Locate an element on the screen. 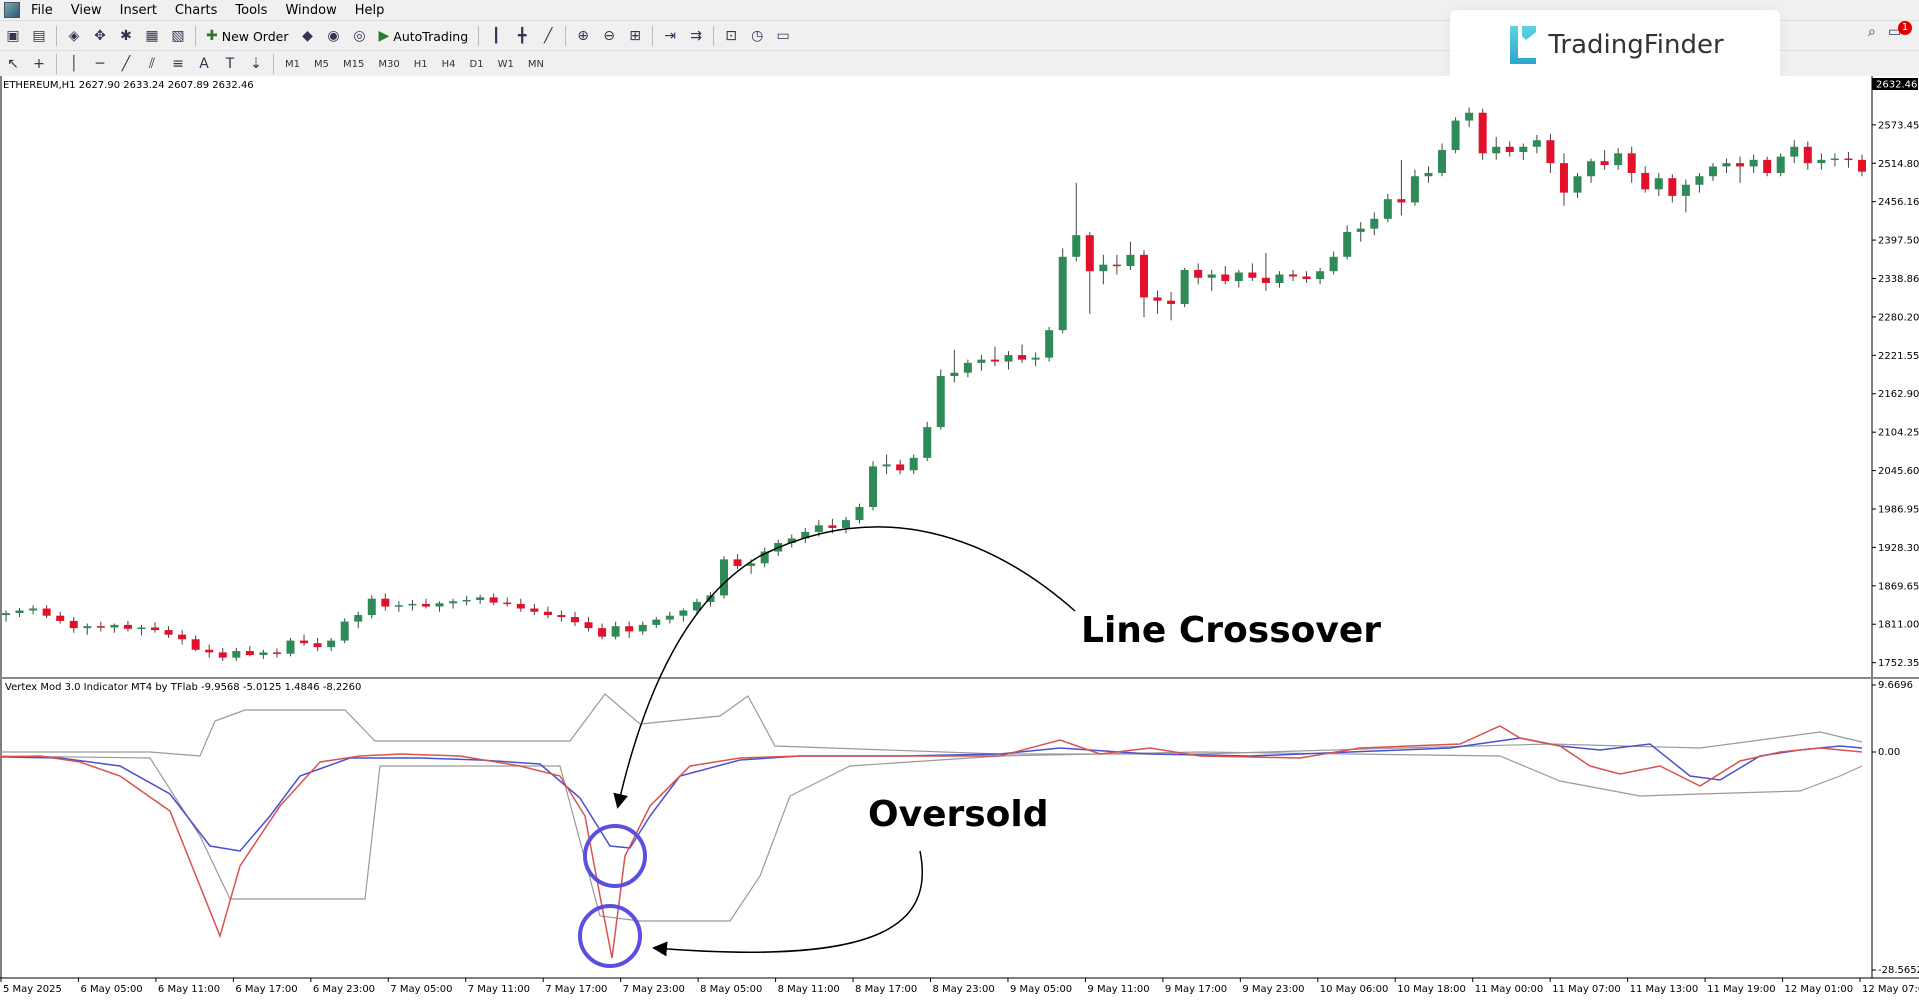 The height and width of the screenshot is (1000, 1919). timeframe-m1: M1 is located at coordinates (292, 64).